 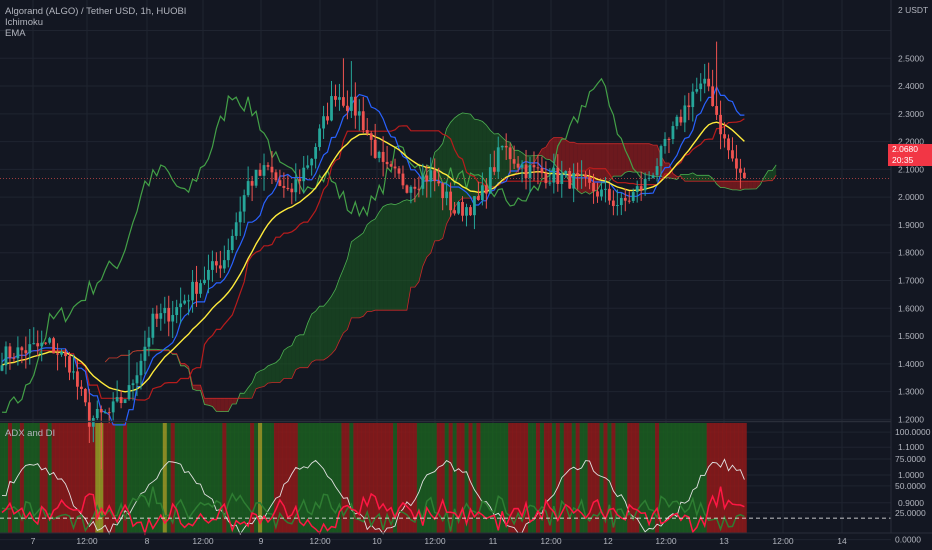 What do you see at coordinates (96, 11) in the screenshot?
I see `symbol-title: Algorand (ALGO) / Tether USD, 1h, HUOBI` at bounding box center [96, 11].